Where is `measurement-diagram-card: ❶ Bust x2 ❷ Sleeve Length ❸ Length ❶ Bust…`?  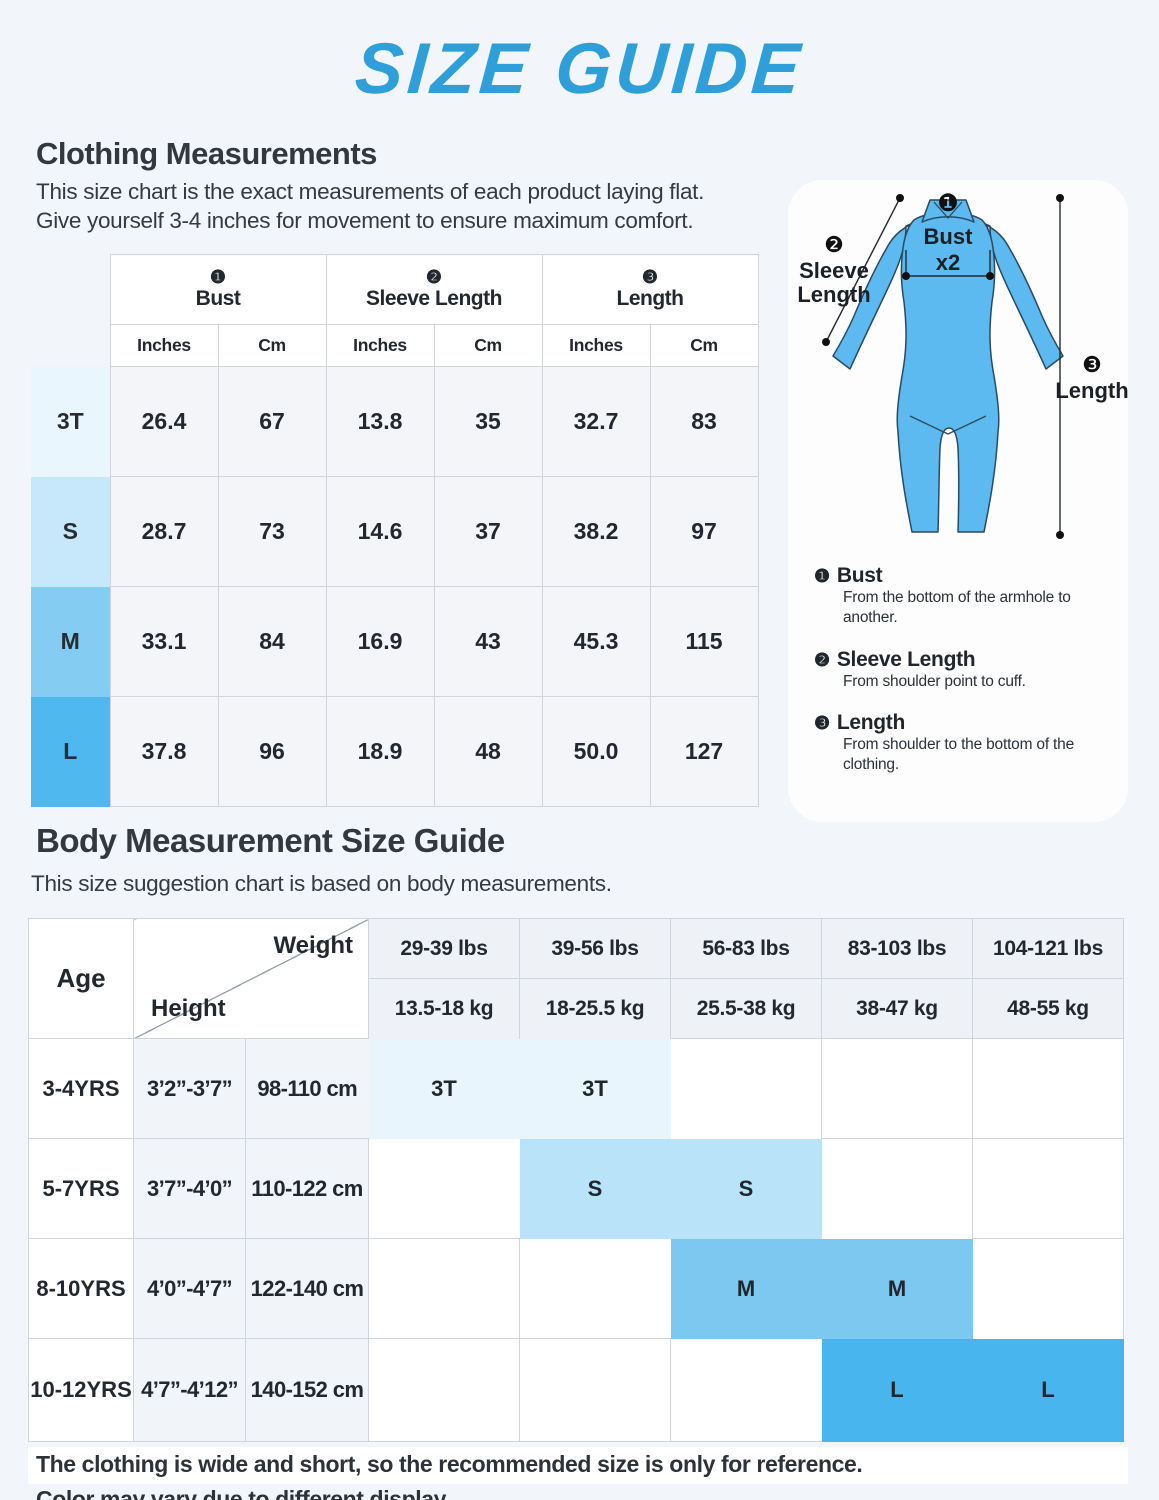
measurement-diagram-card: ❶ Bust x2 ❷ Sleeve Length ❸ Length ❶ Bust… is located at coordinates (958, 501).